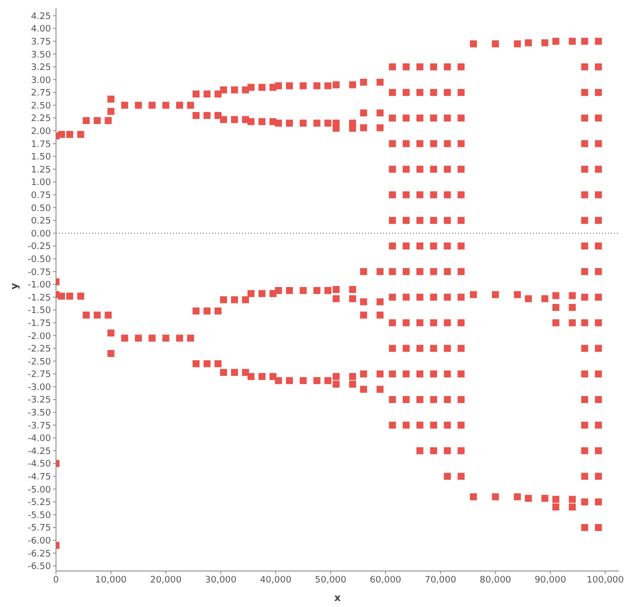 The height and width of the screenshot is (607, 627). Describe the element at coordinates (41, 132) in the screenshot. I see `y-tick-label: 2.00` at that location.